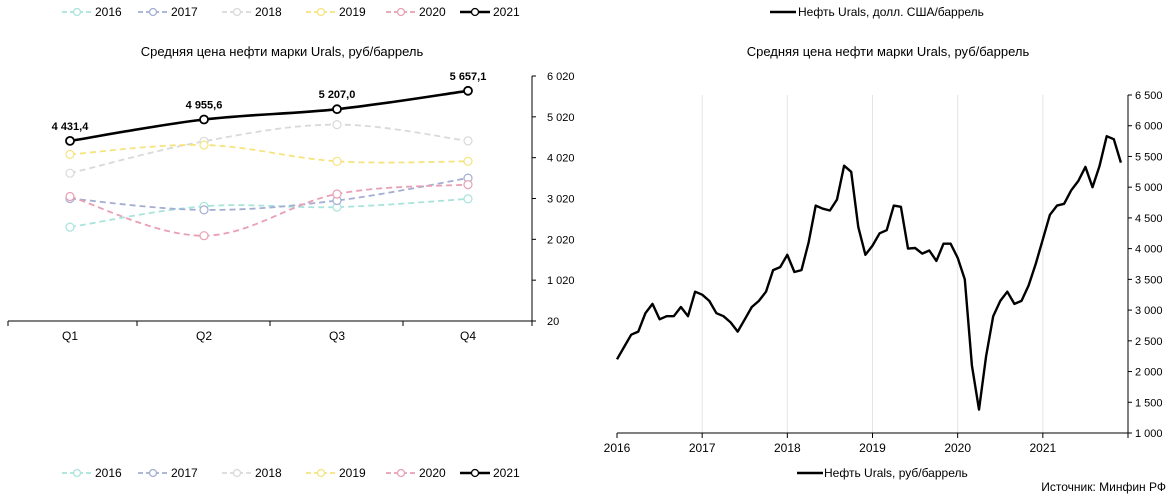 Image resolution: width=1174 pixels, height=495 pixels. What do you see at coordinates (1149, 280) in the screenshot?
I see `right-y-tick-label: 3 500` at bounding box center [1149, 280].